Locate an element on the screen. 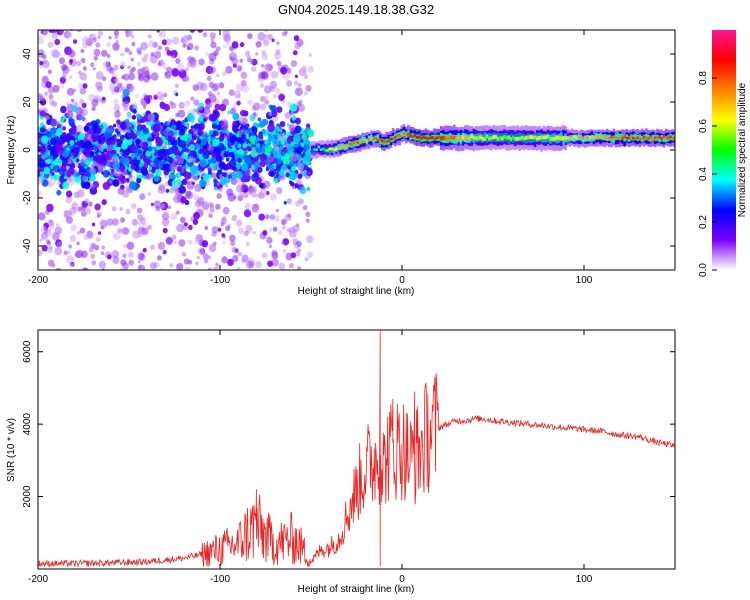 The height and width of the screenshot is (600, 750). y-tick-label: 2000 is located at coordinates (27, 496).